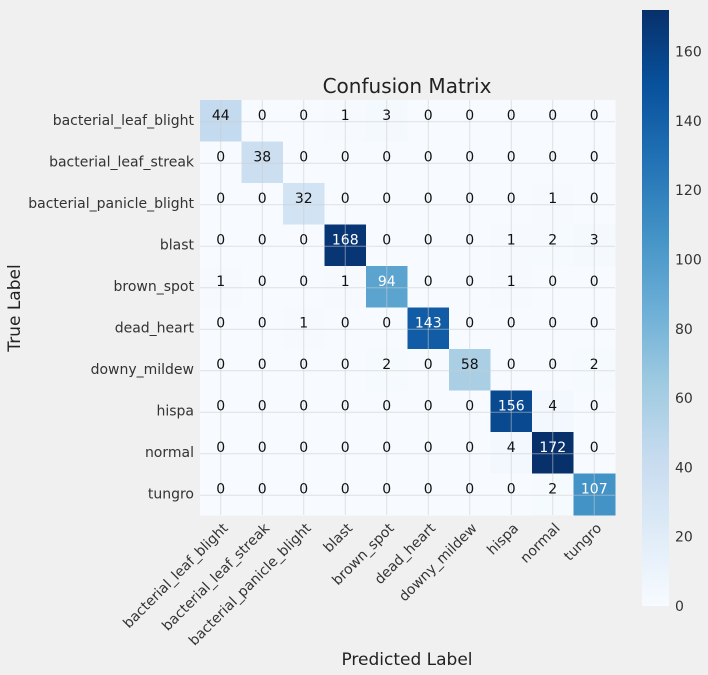  Describe the element at coordinates (438, 563) in the screenshot. I see `x-tick-label: downy_mildew` at that location.